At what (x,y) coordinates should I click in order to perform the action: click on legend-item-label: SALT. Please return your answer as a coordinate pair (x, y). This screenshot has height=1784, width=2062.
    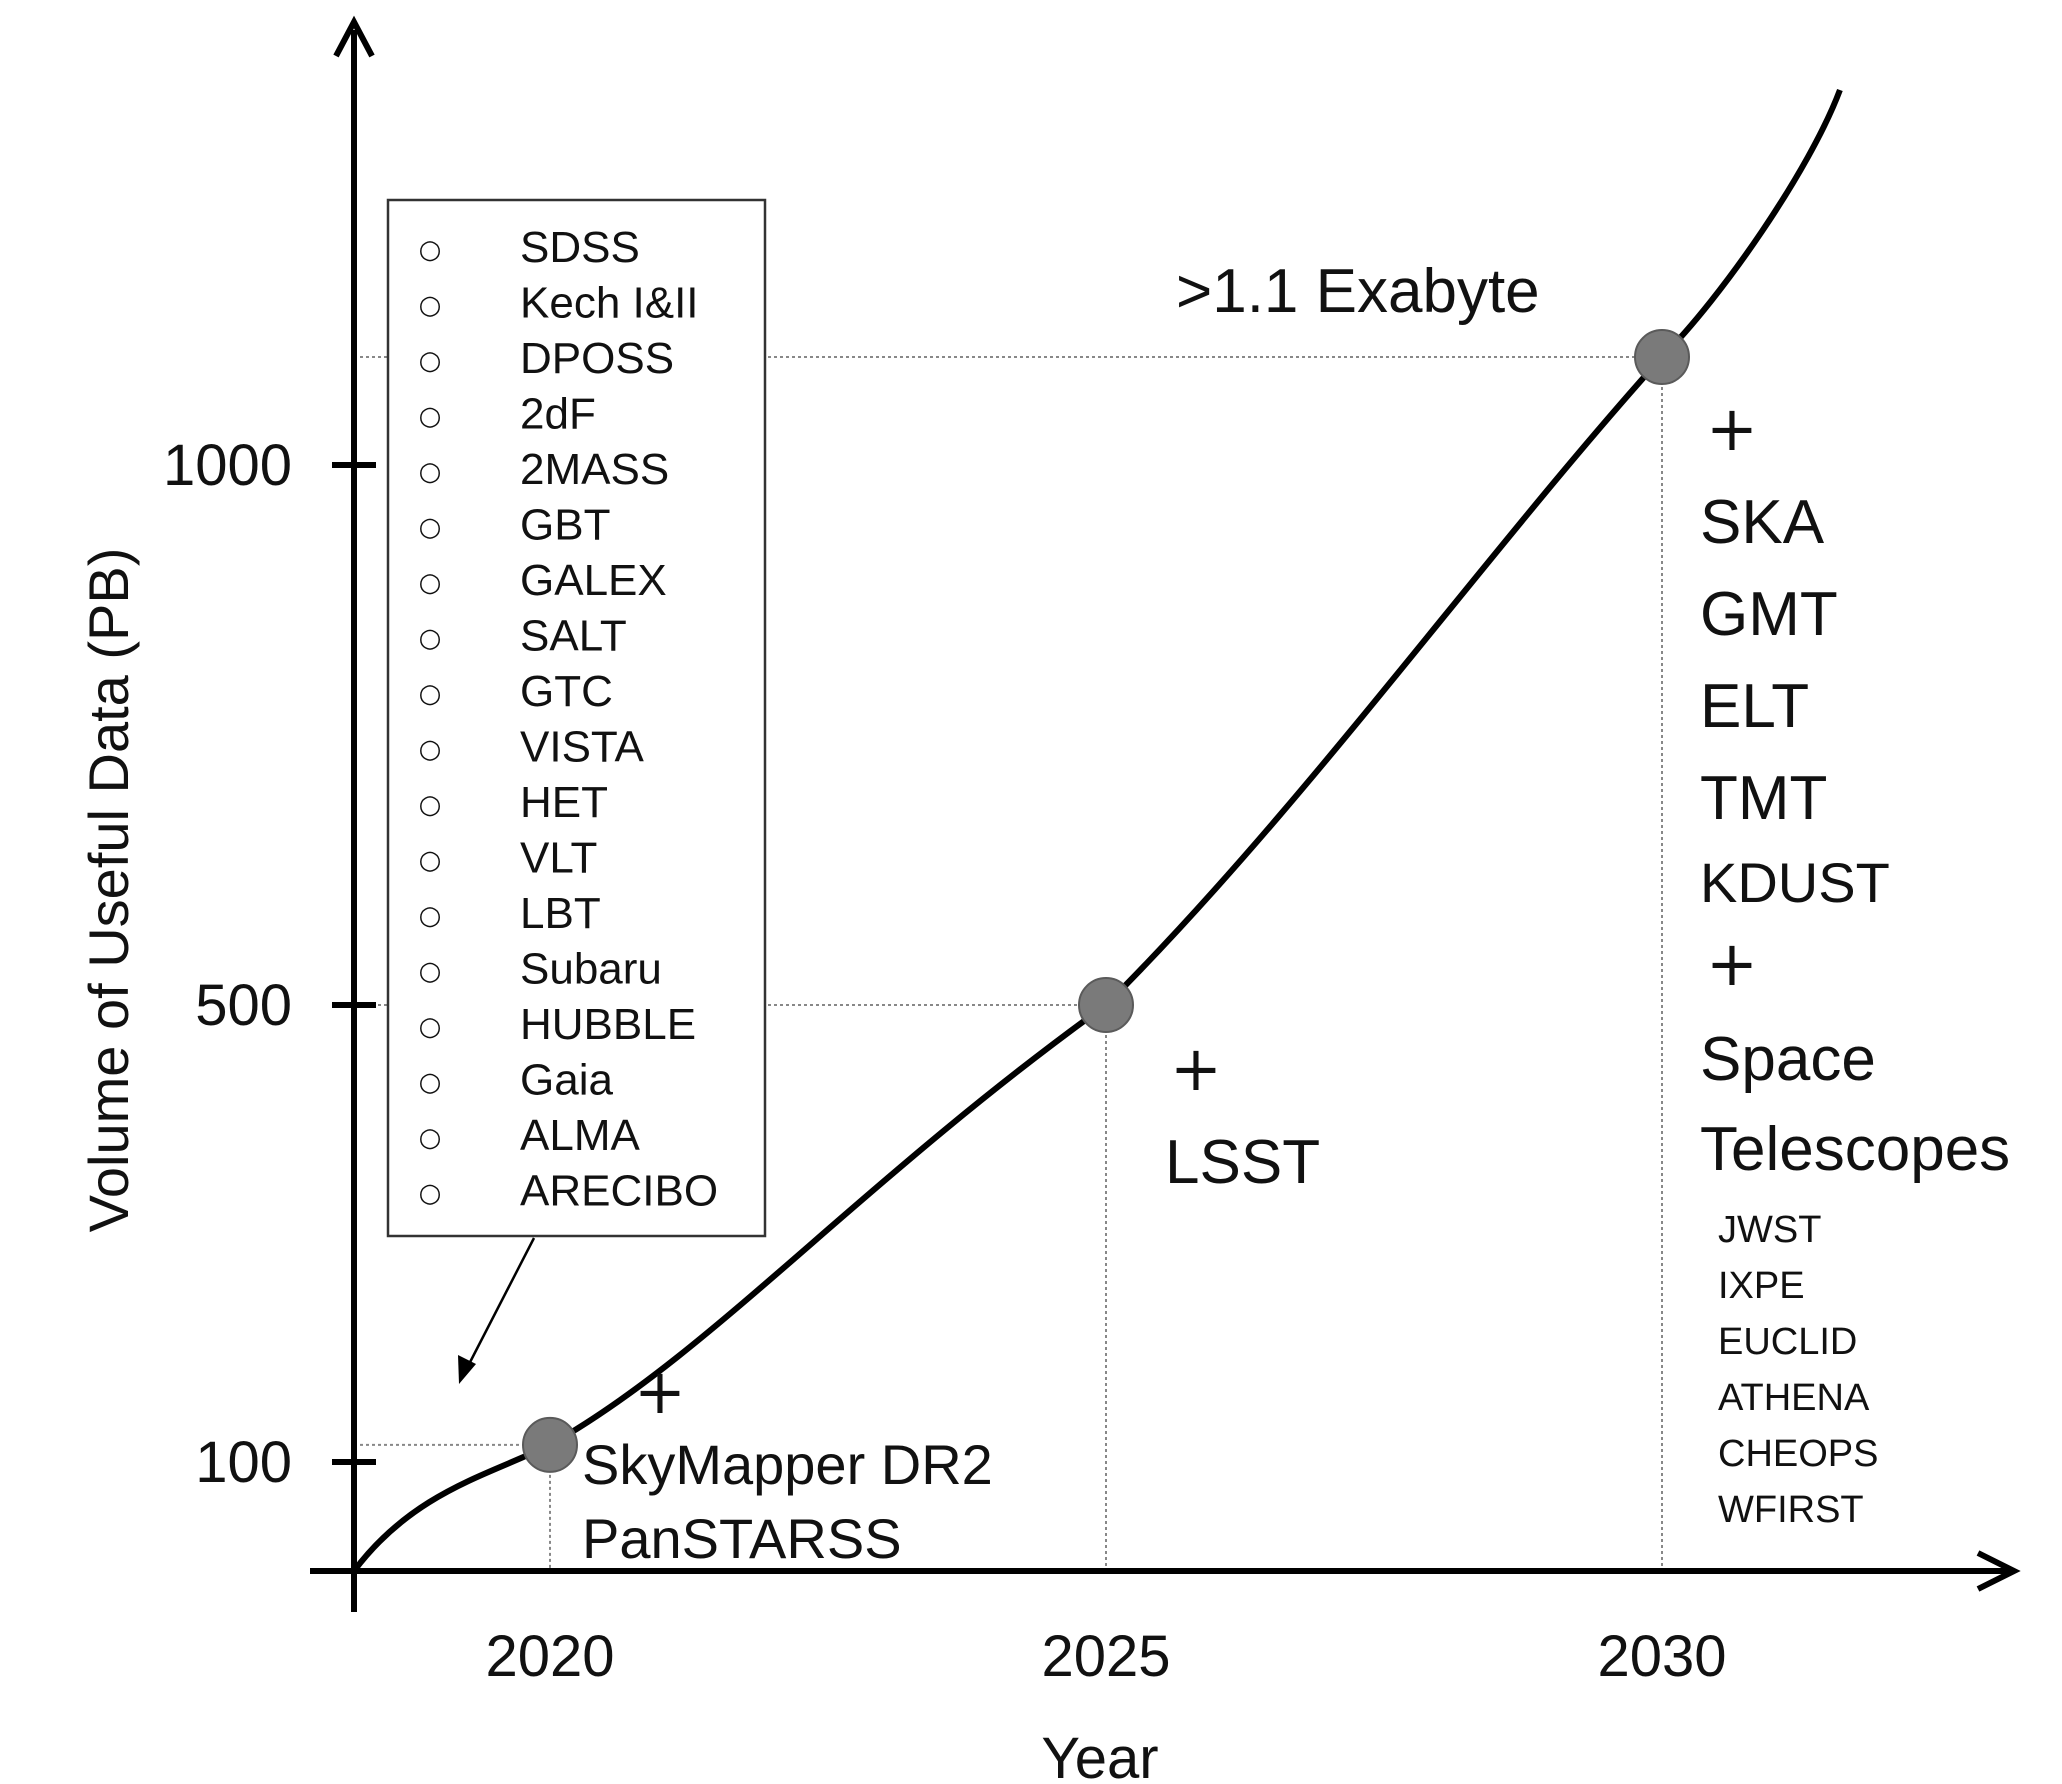
    Looking at the image, I should click on (573, 636).